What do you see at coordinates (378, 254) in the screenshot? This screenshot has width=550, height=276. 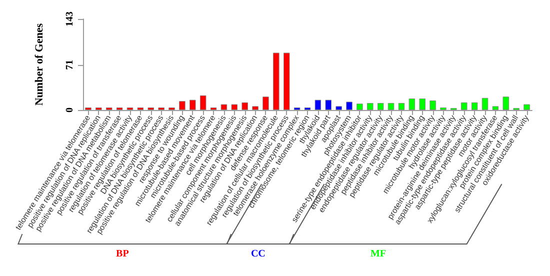 I see `text: MF` at bounding box center [378, 254].